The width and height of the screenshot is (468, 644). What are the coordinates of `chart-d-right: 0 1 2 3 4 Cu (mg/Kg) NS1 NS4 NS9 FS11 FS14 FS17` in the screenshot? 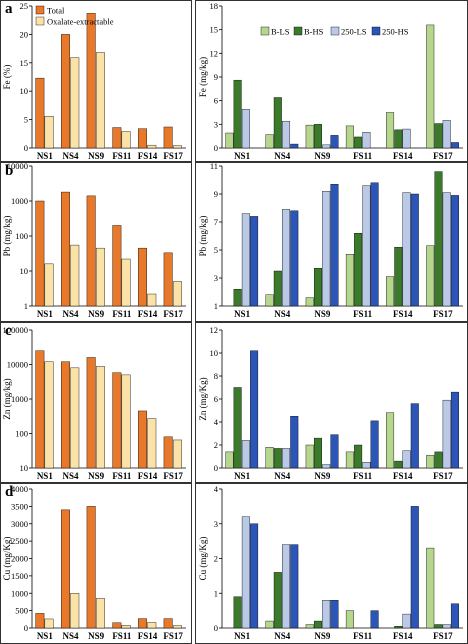 It's located at (330, 562).